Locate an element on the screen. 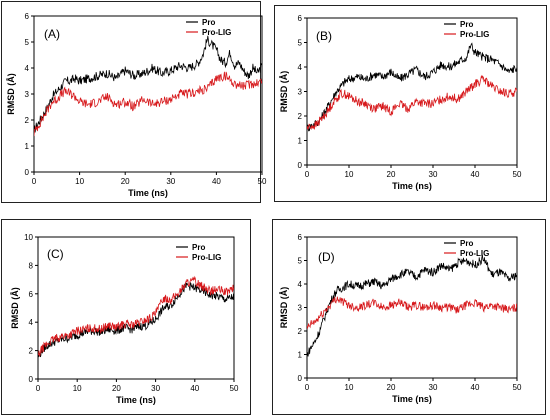 The height and width of the screenshot is (420, 550). panel-label: (A) is located at coordinates (52, 34).